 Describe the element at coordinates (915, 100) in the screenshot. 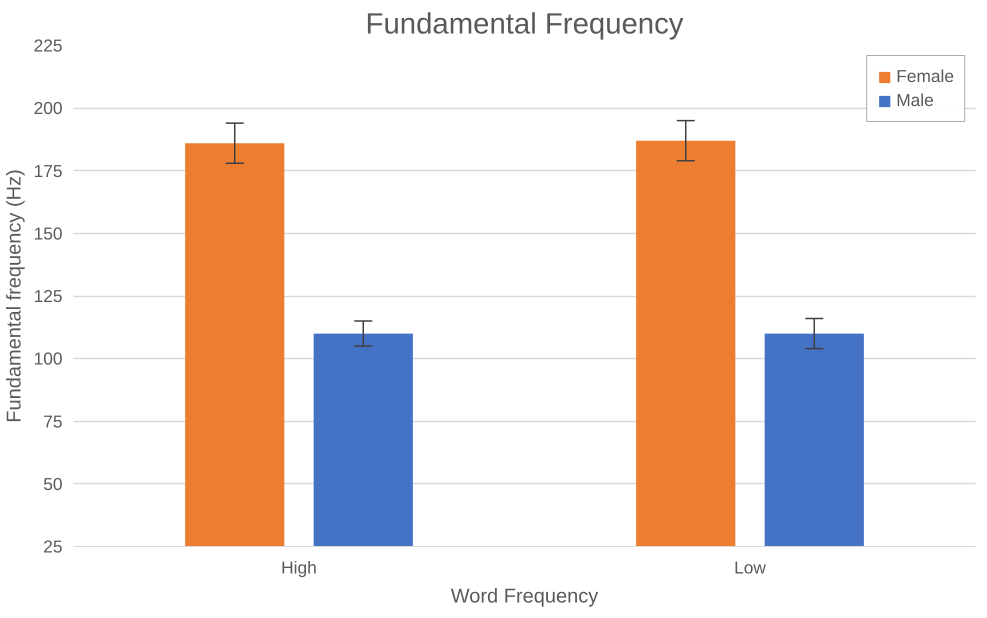

I see `legend-label: Male` at that location.